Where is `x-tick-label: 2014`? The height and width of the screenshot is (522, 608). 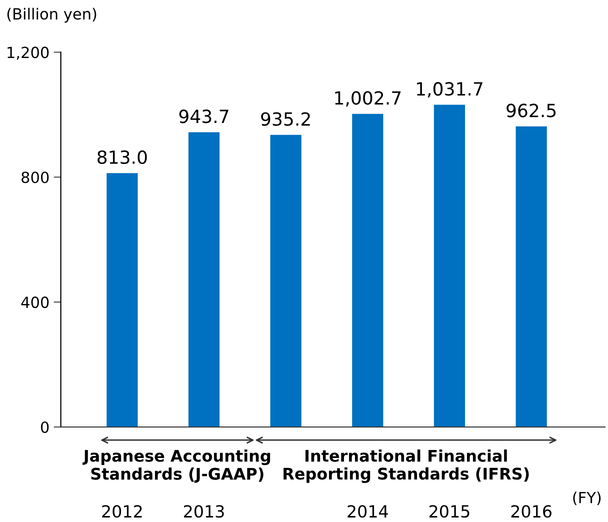
x-tick-label: 2014 is located at coordinates (368, 511).